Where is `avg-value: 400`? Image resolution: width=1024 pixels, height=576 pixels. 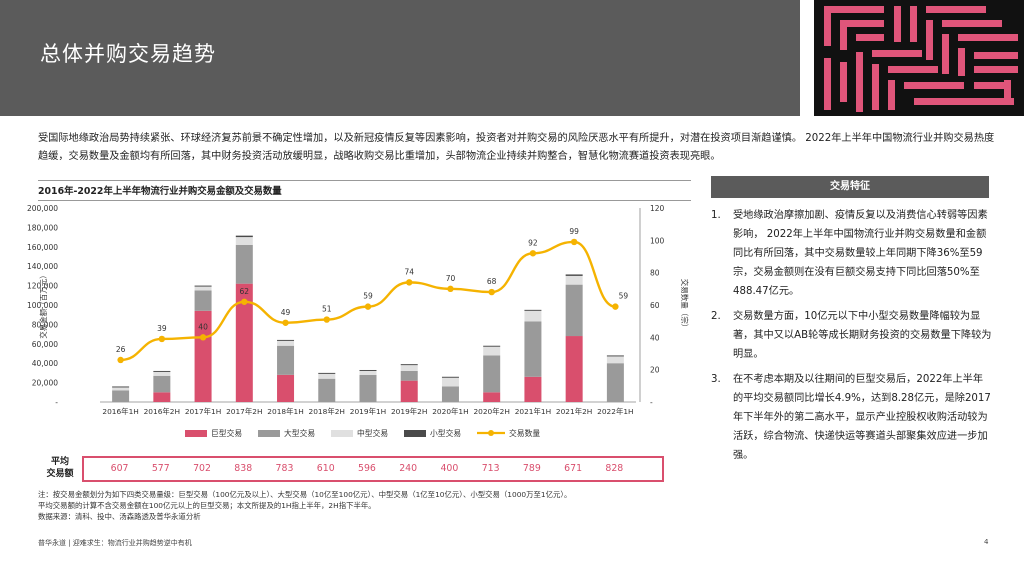 avg-value: 400 is located at coordinates (449, 468).